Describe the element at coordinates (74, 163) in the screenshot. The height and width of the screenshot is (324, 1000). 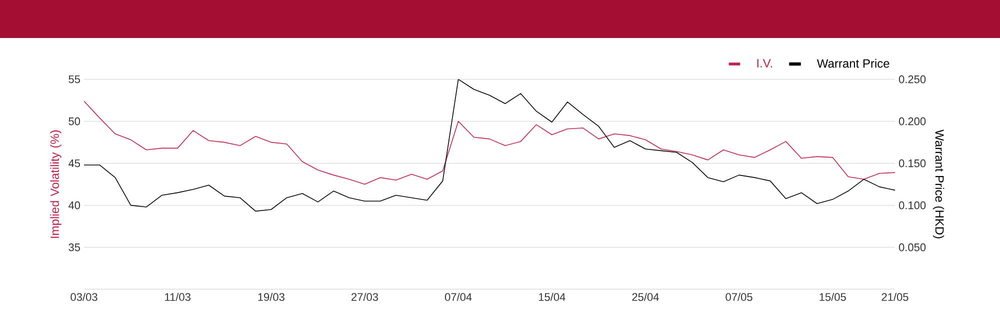
I see `y-tick-label: 45` at that location.